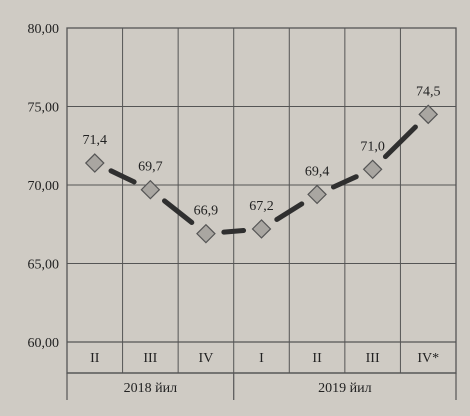 This screenshot has height=416, width=470. What do you see at coordinates (150, 388) in the screenshot?
I see `group-label: 2018 йил` at bounding box center [150, 388].